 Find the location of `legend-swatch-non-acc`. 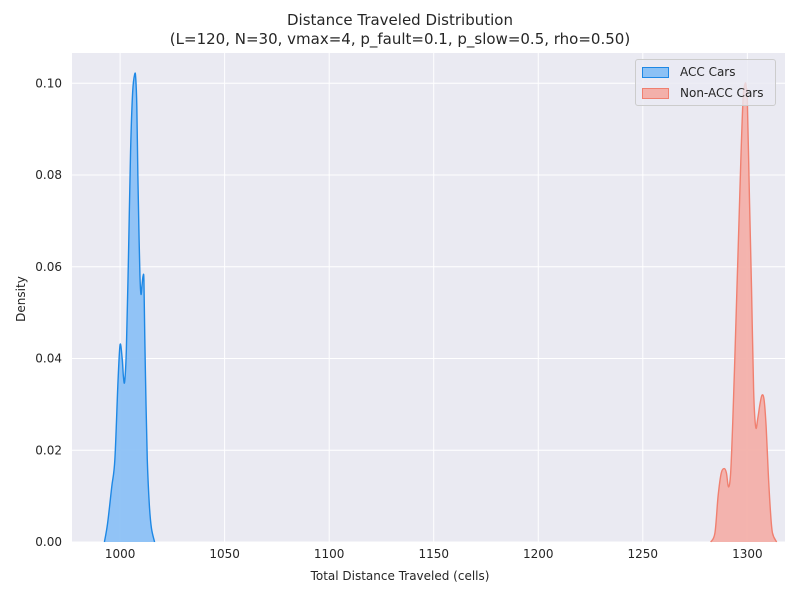

legend-swatch-non-acc is located at coordinates (655, 93).